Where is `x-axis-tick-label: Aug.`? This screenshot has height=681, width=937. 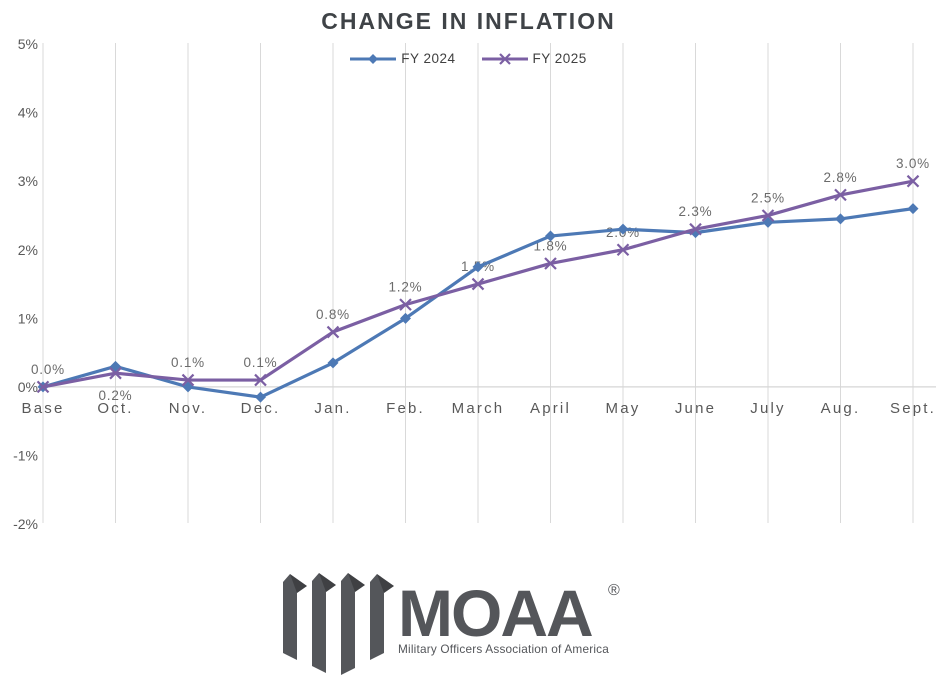
x-axis-tick-label: Aug. is located at coordinates (841, 408).